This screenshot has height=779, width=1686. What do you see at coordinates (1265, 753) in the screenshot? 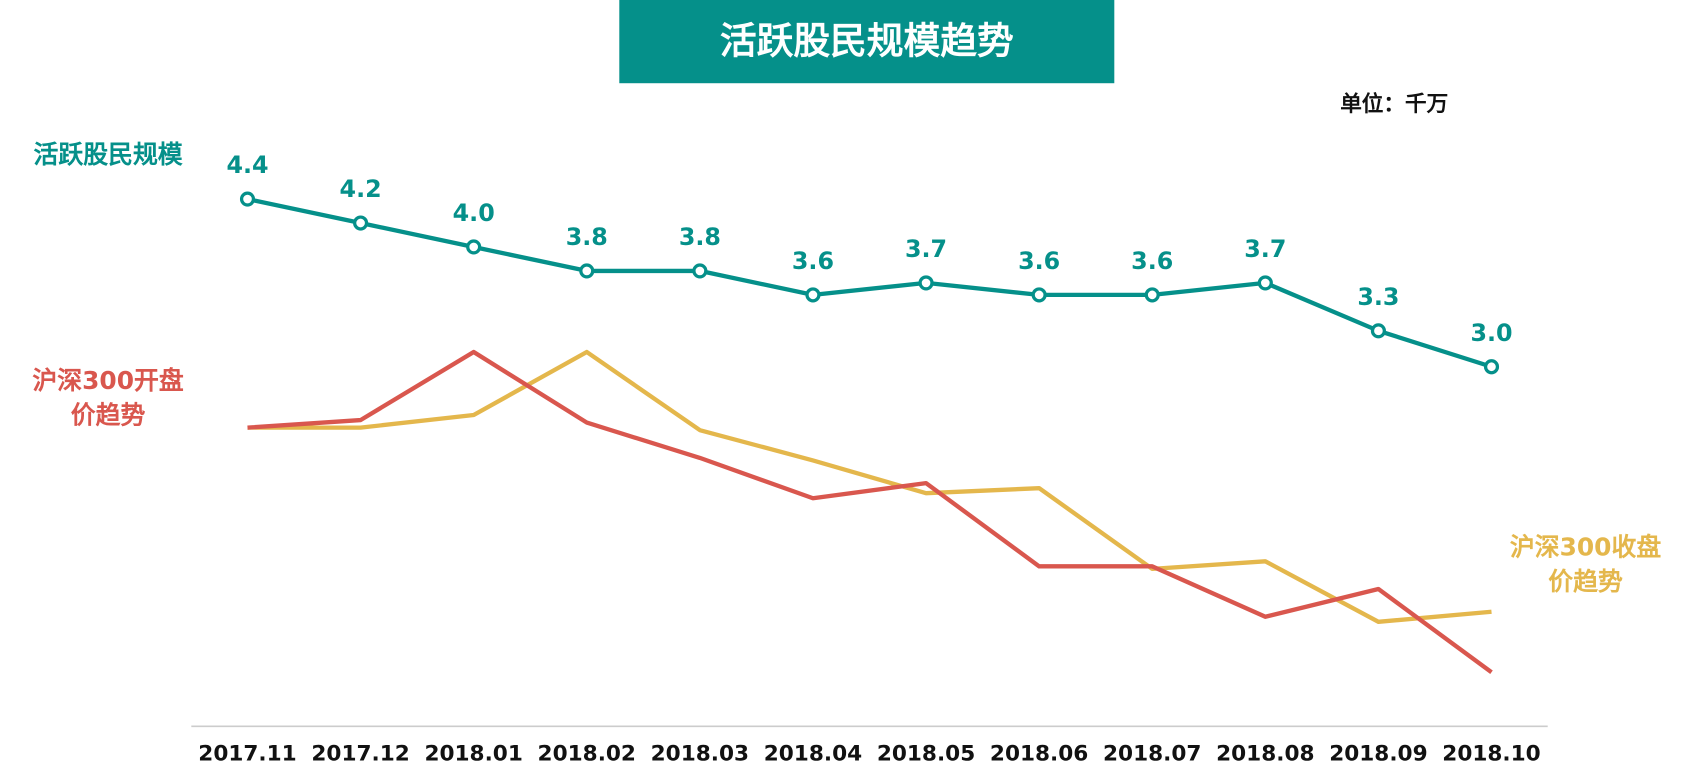
I see `x-tick-label: 2018.08` at bounding box center [1265, 753].